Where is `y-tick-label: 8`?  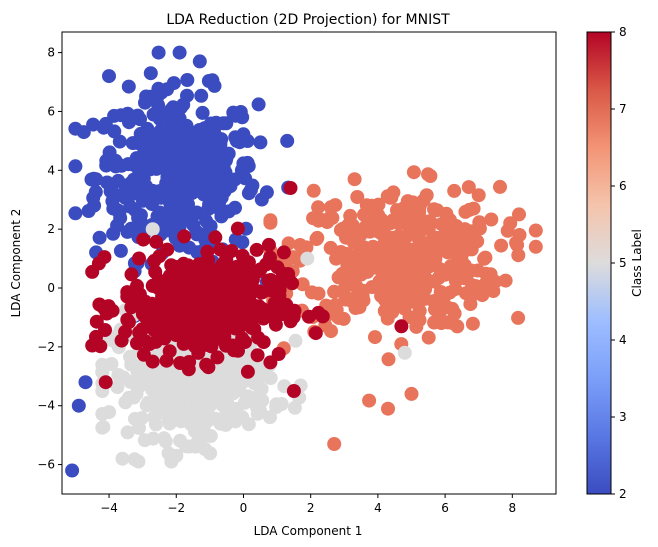 y-tick-label: 8 is located at coordinates (51, 53).